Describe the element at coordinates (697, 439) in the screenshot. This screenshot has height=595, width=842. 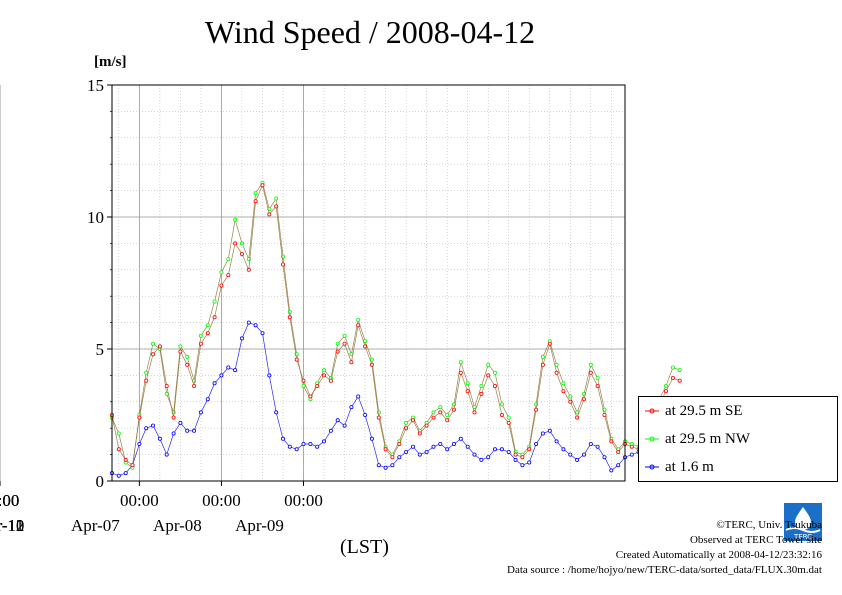
I see `legend-entry-nw: at 29.5 m NW` at that location.